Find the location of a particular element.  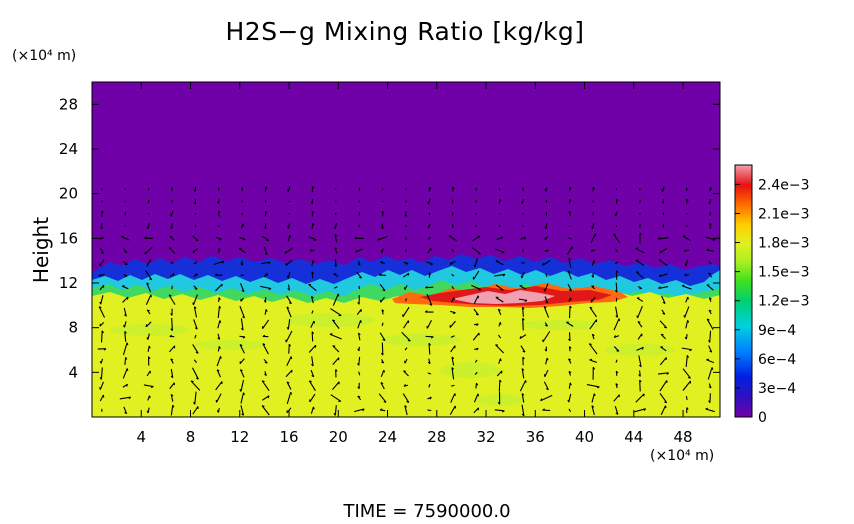

y-axis-label: Height is located at coordinates (41, 250).